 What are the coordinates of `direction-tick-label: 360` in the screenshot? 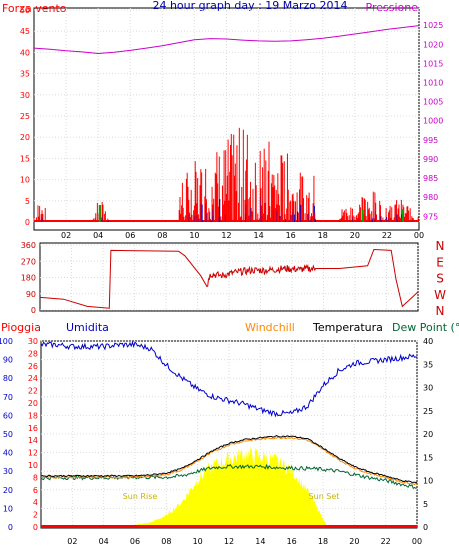 It's located at (28, 245).